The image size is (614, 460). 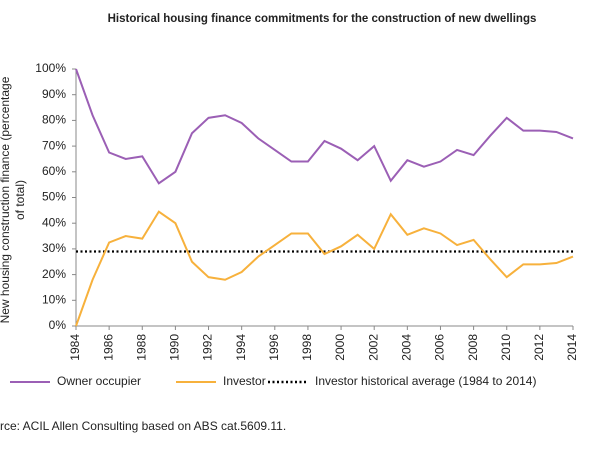 I want to click on x-tick-label: 2014, so click(x=572, y=347).